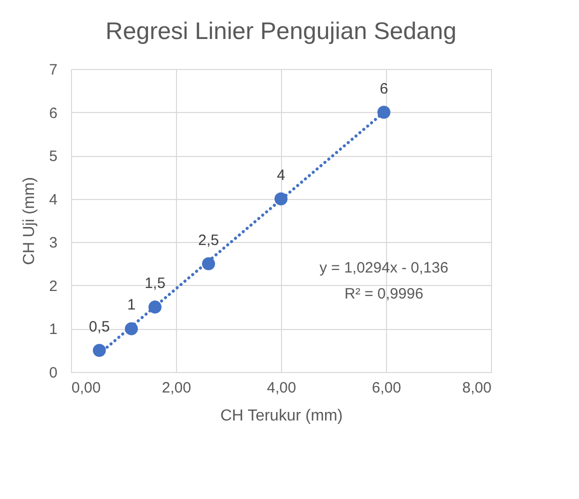  What do you see at coordinates (281, 388) in the screenshot?
I see `x-tick-label: 4,00` at bounding box center [281, 388].